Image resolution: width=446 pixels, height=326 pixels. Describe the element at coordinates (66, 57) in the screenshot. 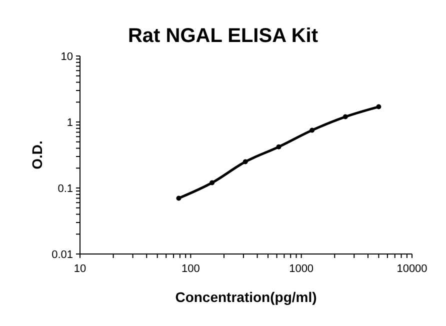

I see `y-tick-label: 10` at that location.